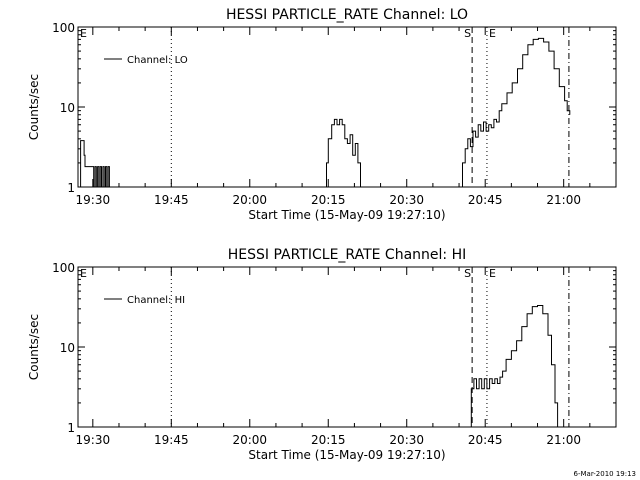 The height and width of the screenshot is (480, 640). I want to click on legend-label: Channel: HI, so click(156, 300).